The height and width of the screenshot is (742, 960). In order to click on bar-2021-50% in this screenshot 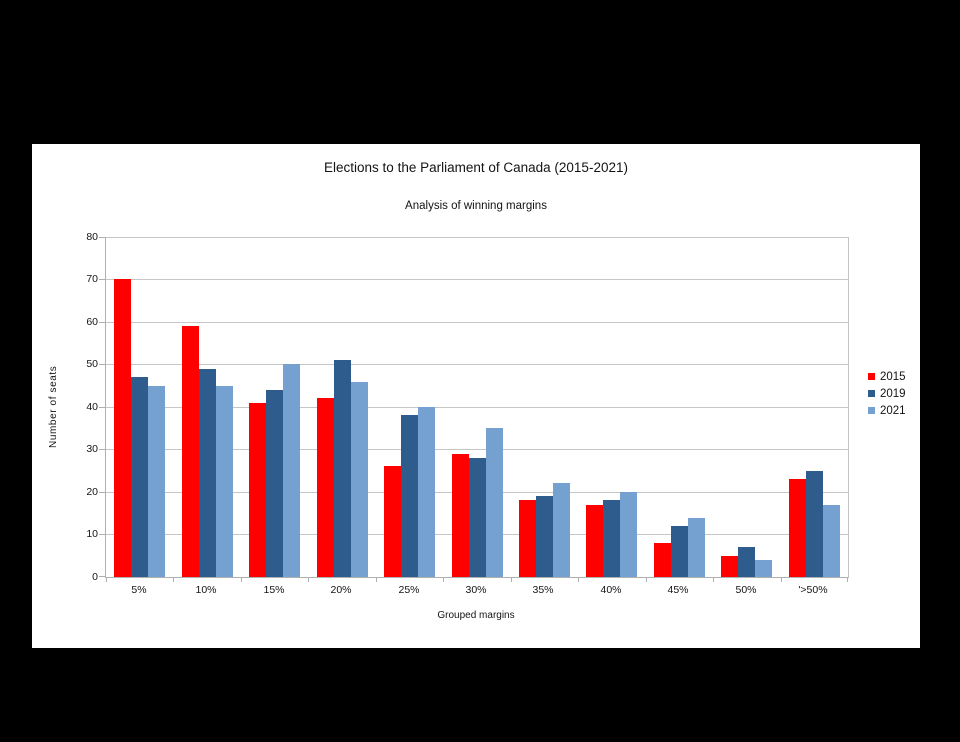, I will do `click(763, 568)`.